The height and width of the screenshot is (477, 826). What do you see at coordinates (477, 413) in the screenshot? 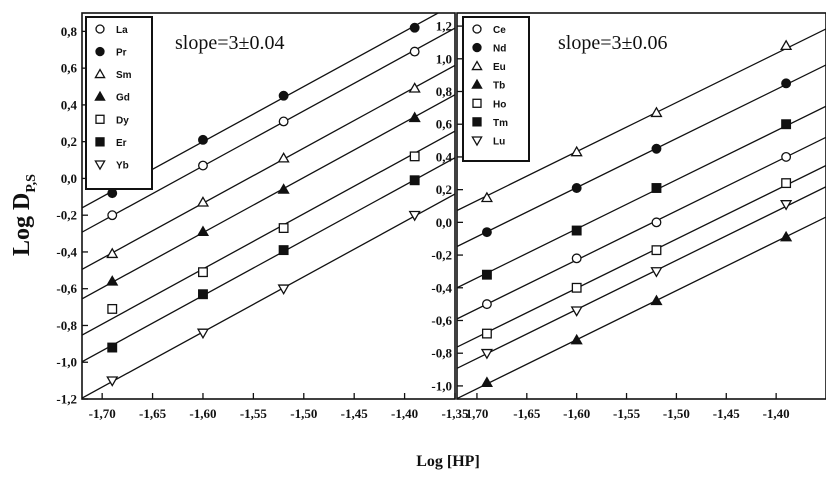
I see `x-tick-label: 1,70` at bounding box center [477, 413].